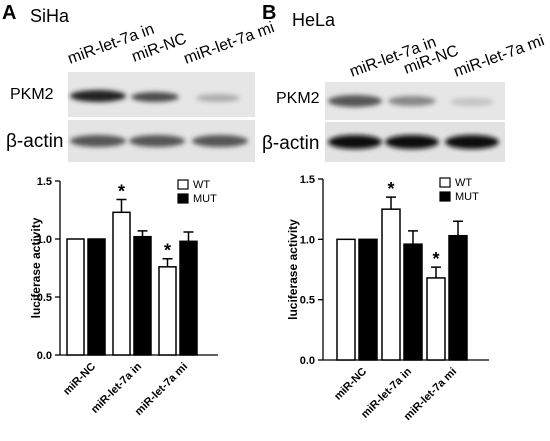 This screenshot has width=550, height=441. I want to click on cell-line: HeLa, so click(314, 20).